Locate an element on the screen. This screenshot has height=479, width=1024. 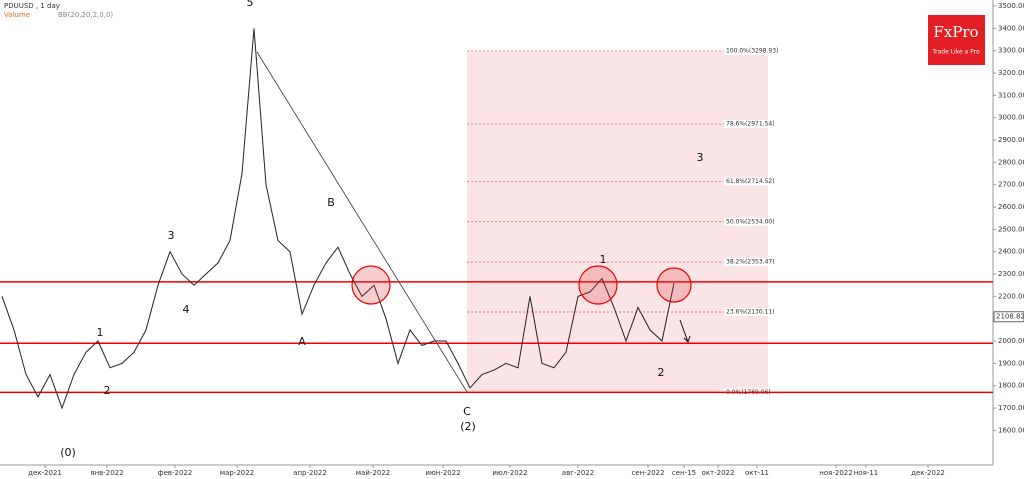
x-tick-label: янв-2022 is located at coordinates (106, 473).